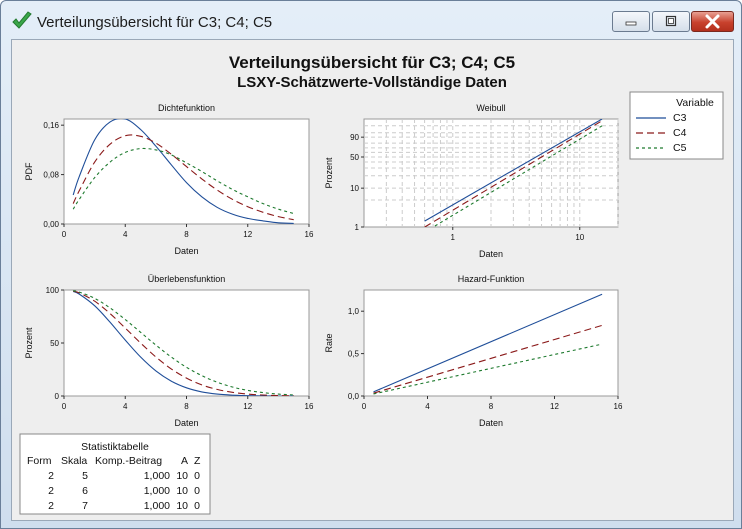 The height and width of the screenshot is (529, 742). I want to click on maximize-button, so click(671, 21).